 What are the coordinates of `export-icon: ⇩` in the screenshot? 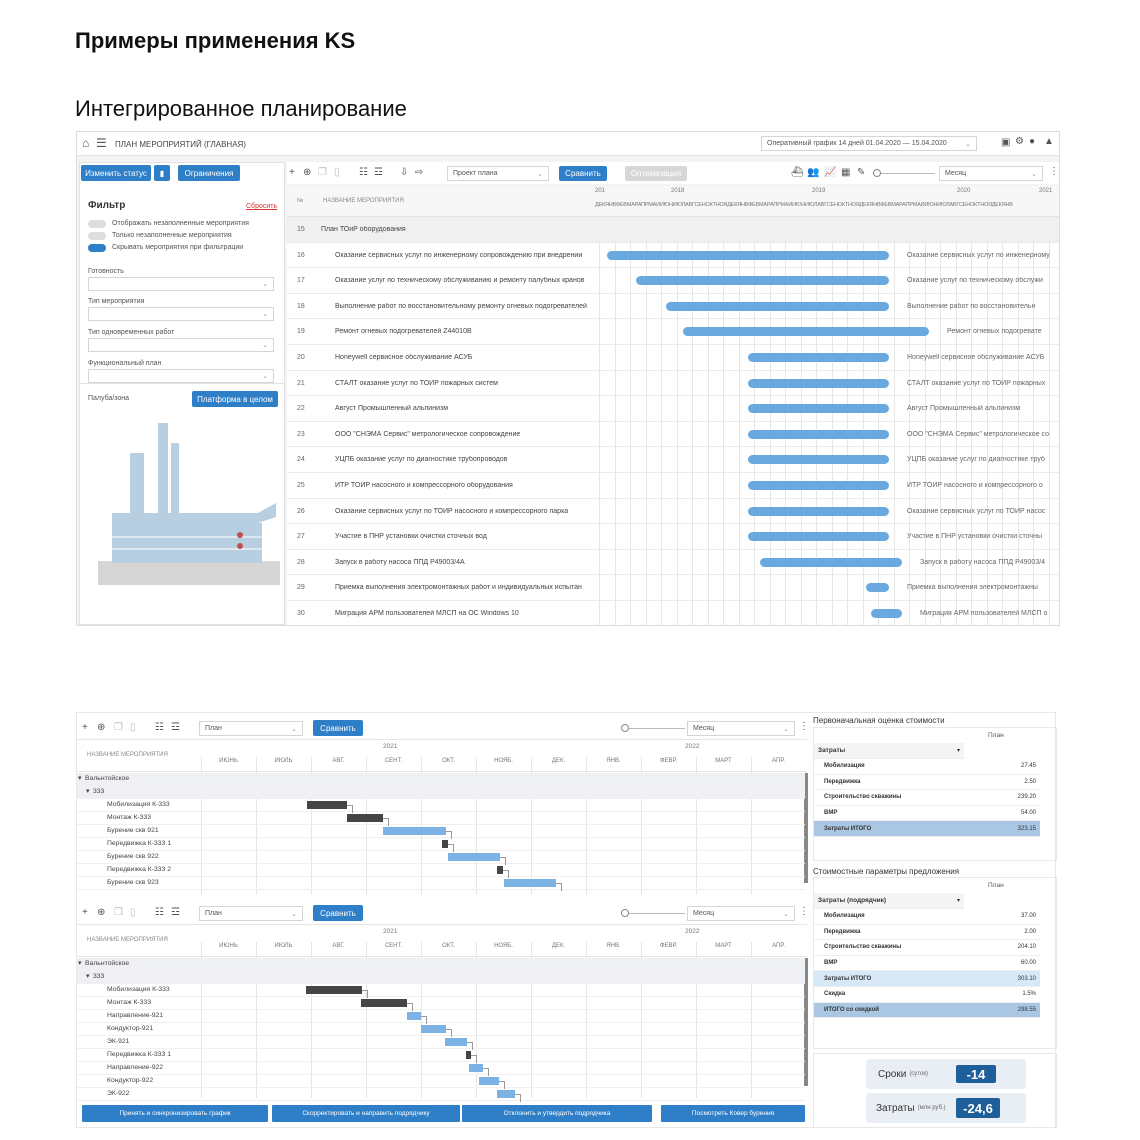 It's located at (404, 172).